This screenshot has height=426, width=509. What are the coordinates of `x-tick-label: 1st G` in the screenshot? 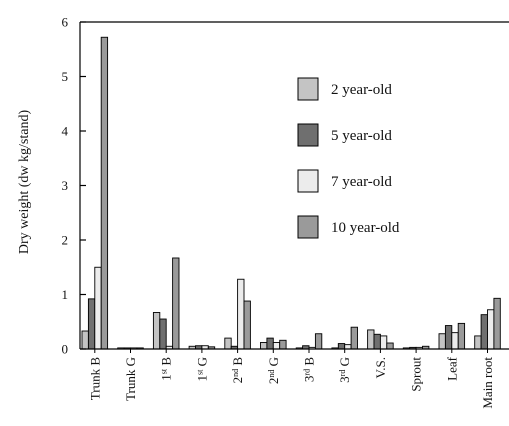 It's located at (201, 369).